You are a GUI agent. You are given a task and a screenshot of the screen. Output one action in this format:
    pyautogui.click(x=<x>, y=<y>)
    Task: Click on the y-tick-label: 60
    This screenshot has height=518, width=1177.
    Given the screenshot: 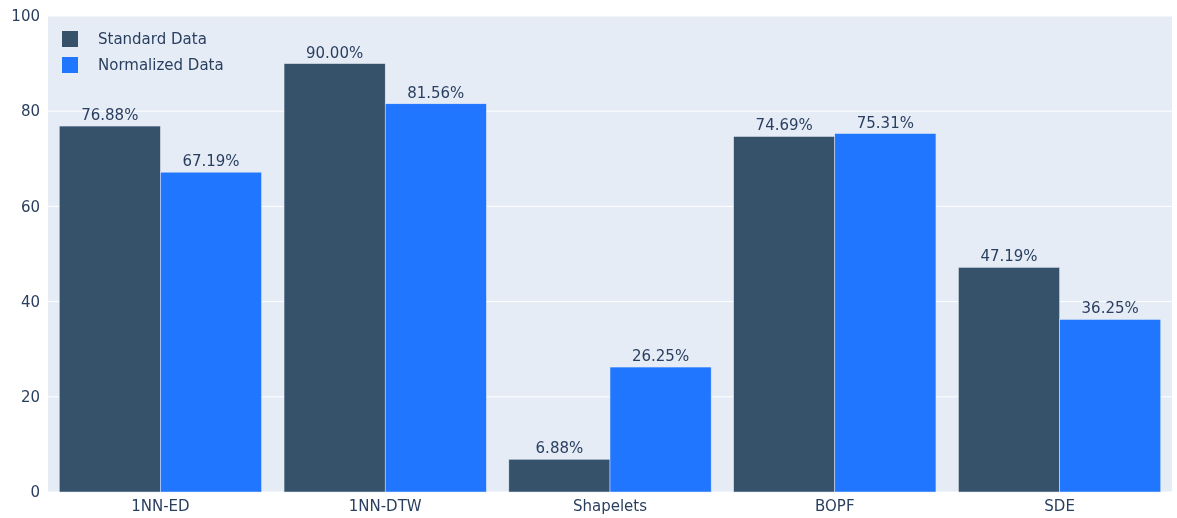 What is the action you would take?
    pyautogui.click(x=30, y=206)
    